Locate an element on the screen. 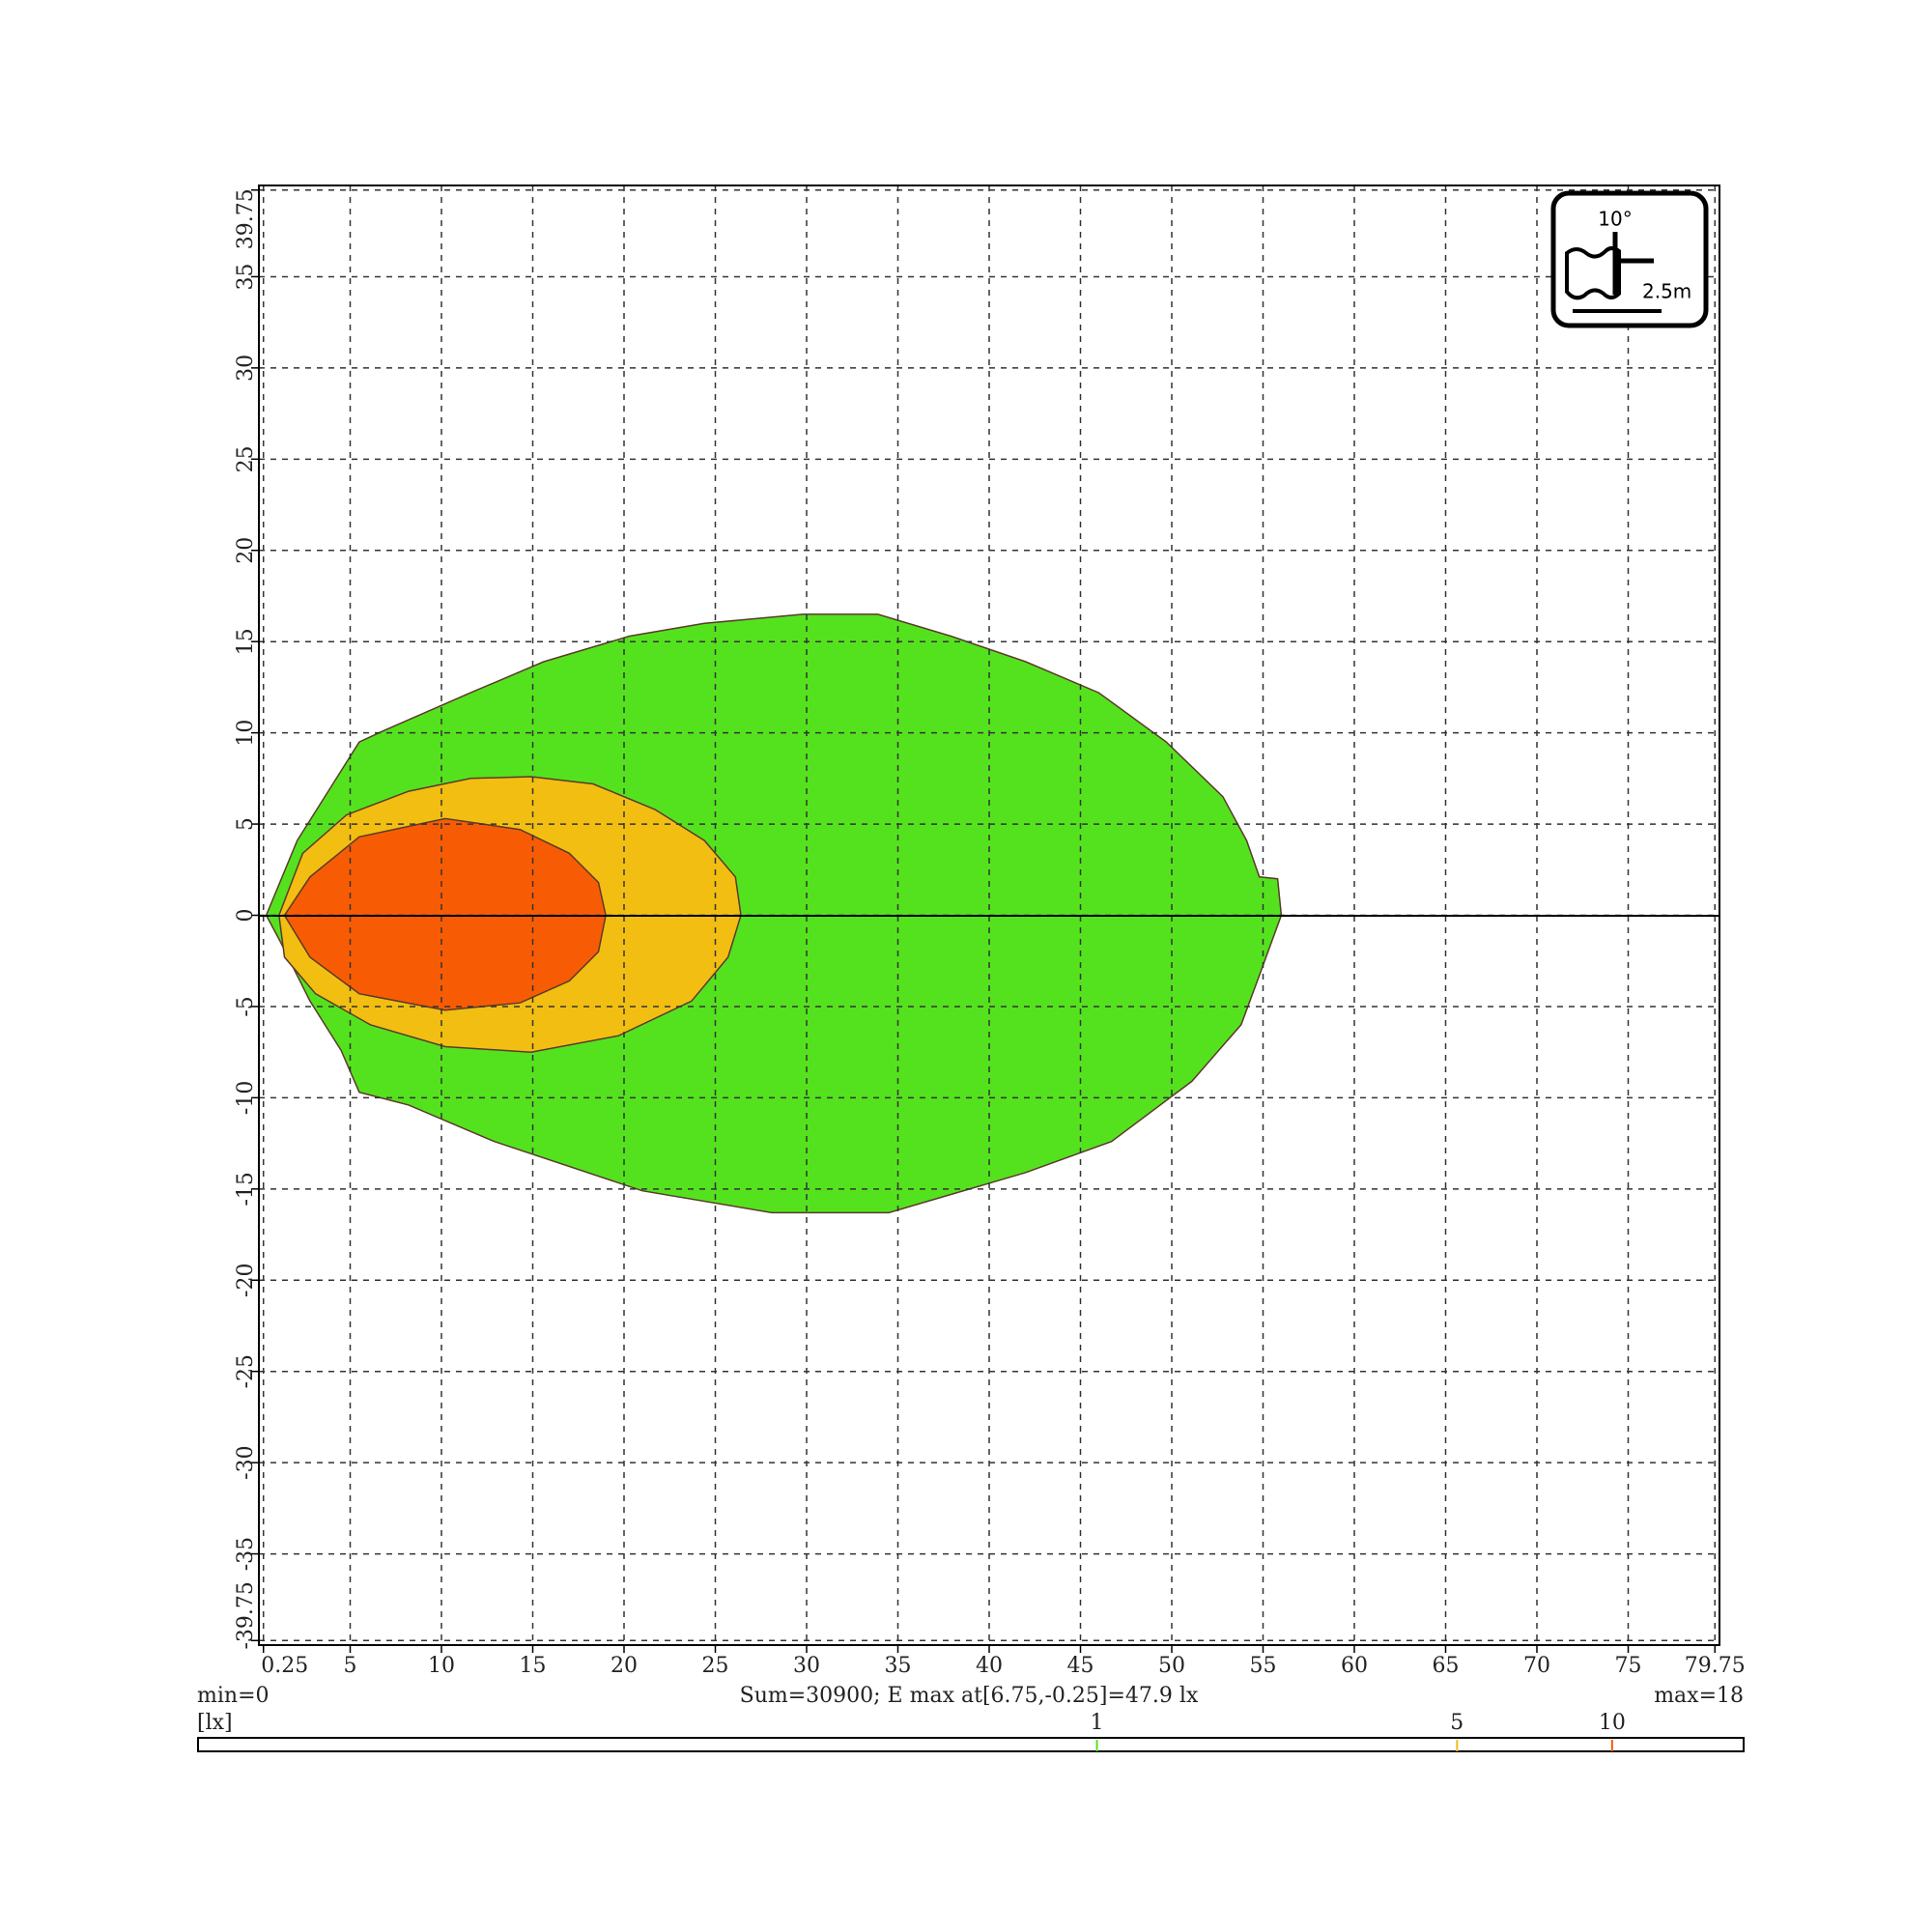 The height and width of the screenshot is (1932, 1932). x-tick-label: 40 is located at coordinates (989, 1666).